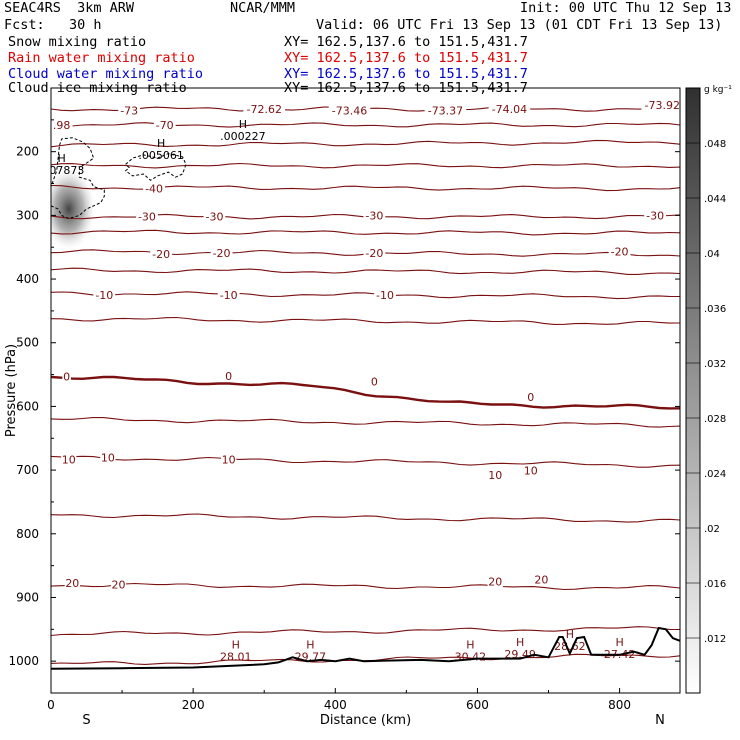 This screenshot has height=740, width=740. I want to click on field-rain-xy: XY= 162.5,137.6 to 151.5,431.7, so click(406, 58).